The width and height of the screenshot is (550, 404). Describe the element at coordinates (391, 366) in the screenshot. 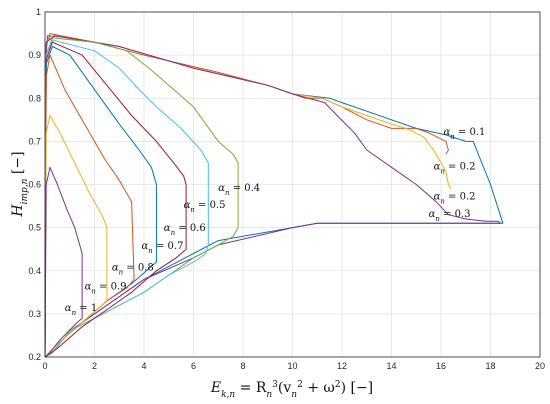

I see `x-tick-label: 14` at that location.